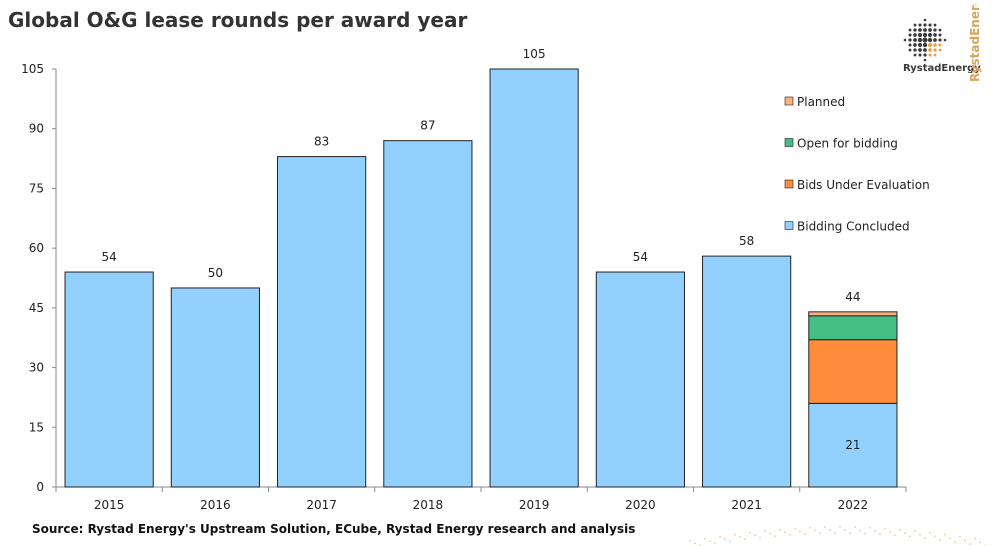  I want to click on bar-planned, so click(853, 314).